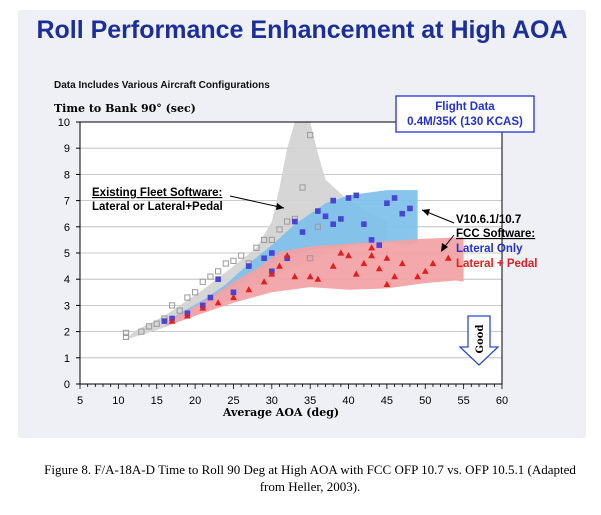  I want to click on y-tick-label: 0, so click(67, 385).